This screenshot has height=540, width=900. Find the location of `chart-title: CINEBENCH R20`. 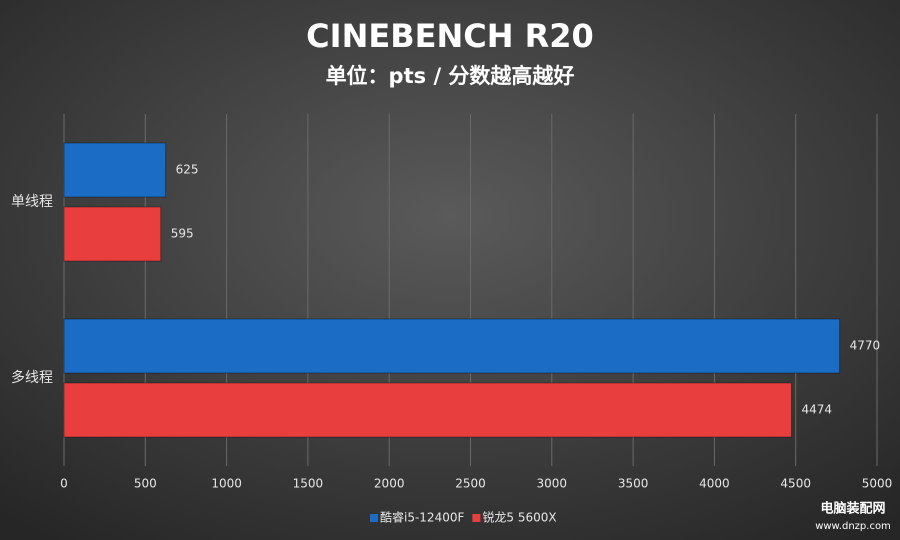

chart-title: CINEBENCH R20 is located at coordinates (450, 36).